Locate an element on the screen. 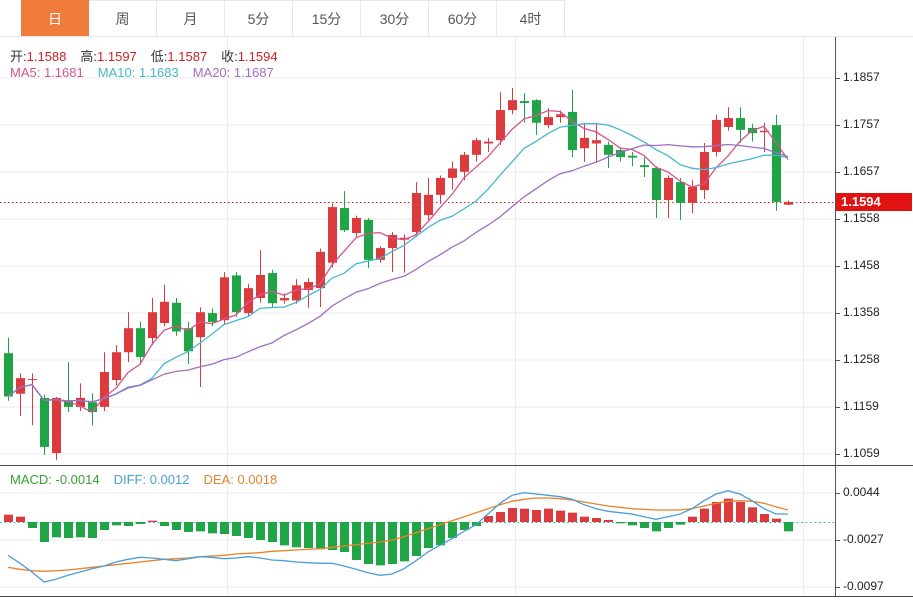 The width and height of the screenshot is (913, 604). y-axis-label: 0.0044 is located at coordinates (861, 492).